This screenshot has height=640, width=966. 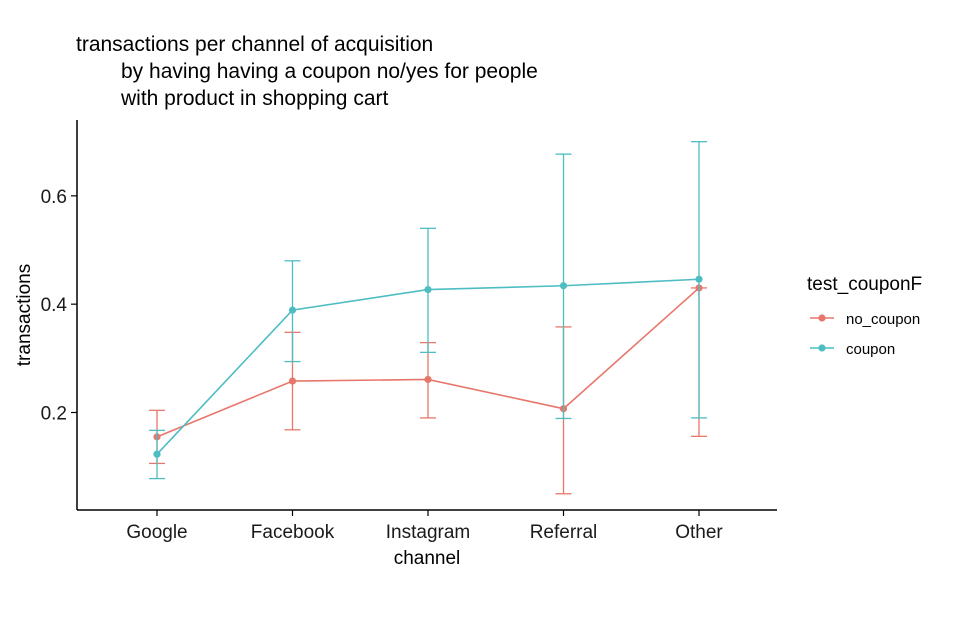 I want to click on legend-item-no_coupon: no_coupon, so click(x=865, y=319).